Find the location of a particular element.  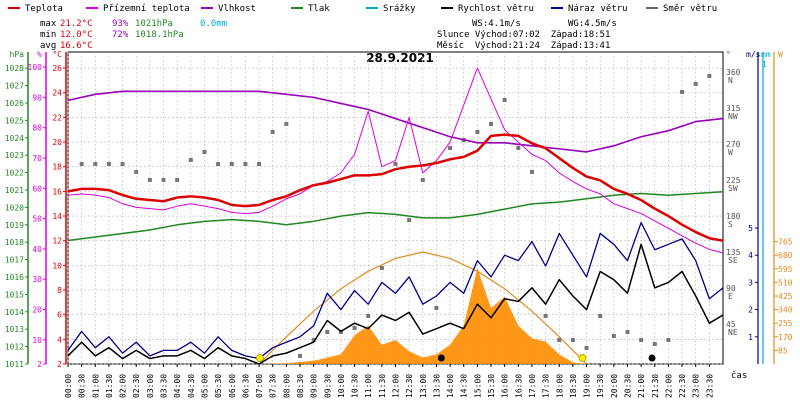

x-tick-label: 08:30 is located at coordinates (300, 386).